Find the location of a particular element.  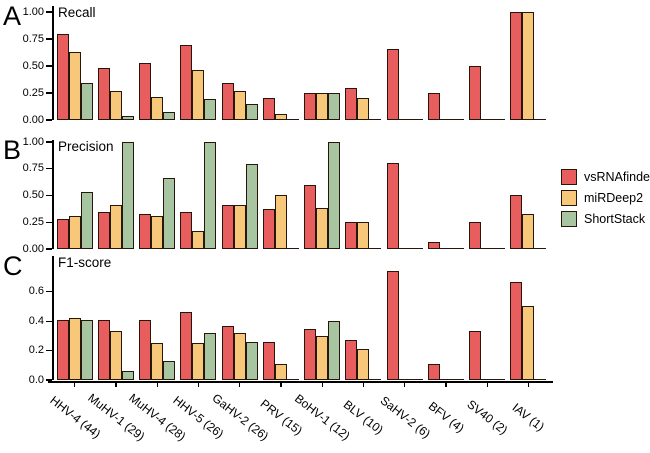

y-tick-label: 0.75 is located at coordinates (33, 38).